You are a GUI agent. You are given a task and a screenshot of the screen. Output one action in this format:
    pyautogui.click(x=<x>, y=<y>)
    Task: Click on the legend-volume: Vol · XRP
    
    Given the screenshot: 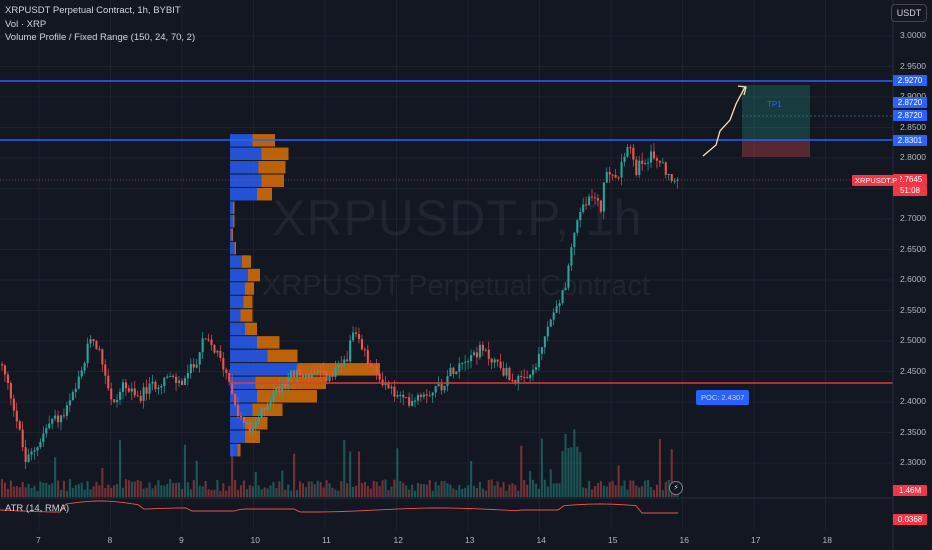 What is the action you would take?
    pyautogui.click(x=26, y=24)
    